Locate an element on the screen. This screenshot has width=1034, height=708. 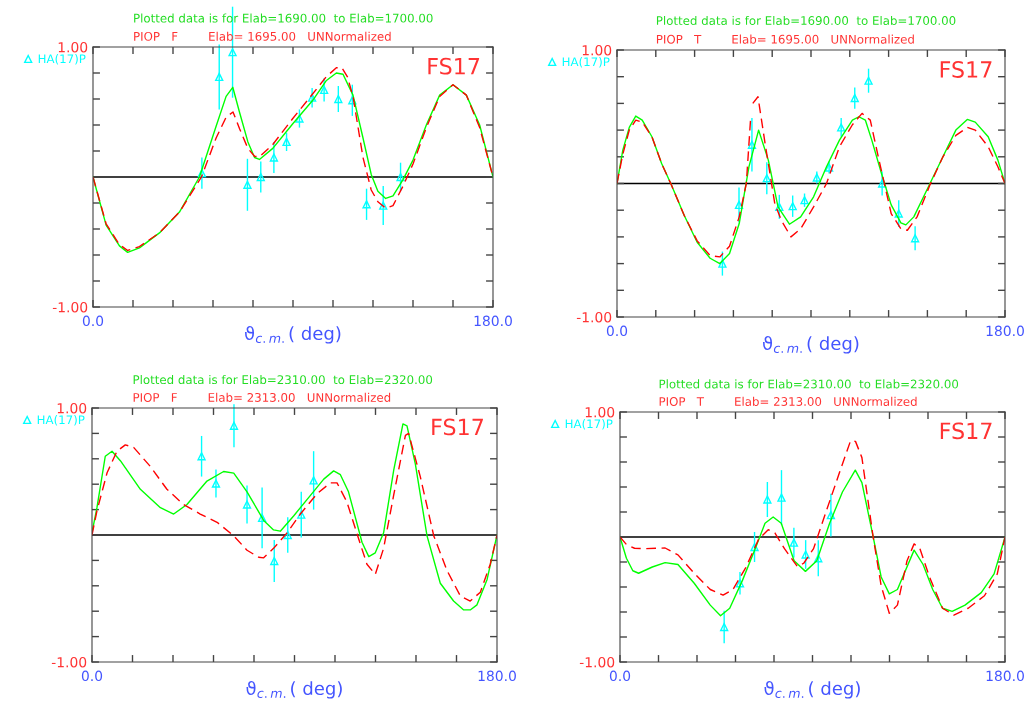
chart-subtitle: PIOP F Elab= 2313.00 UNNormalized is located at coordinates (262, 397).